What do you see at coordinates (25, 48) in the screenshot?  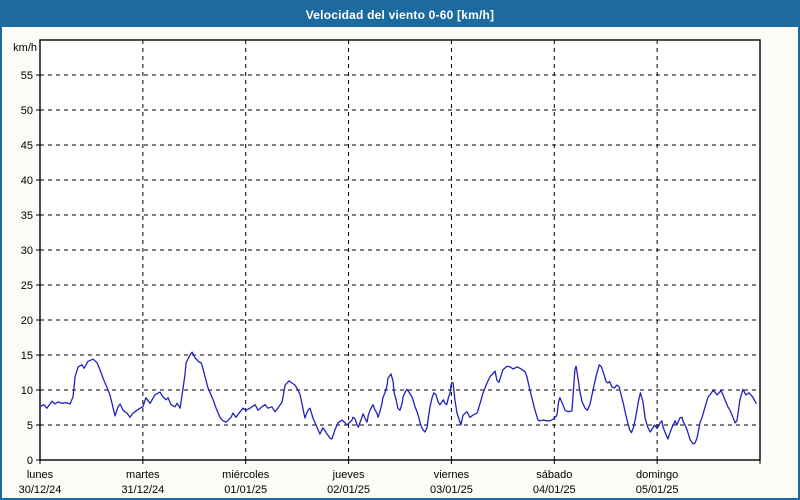 I see `y-axis-unit-label: km/h` at bounding box center [25, 48].